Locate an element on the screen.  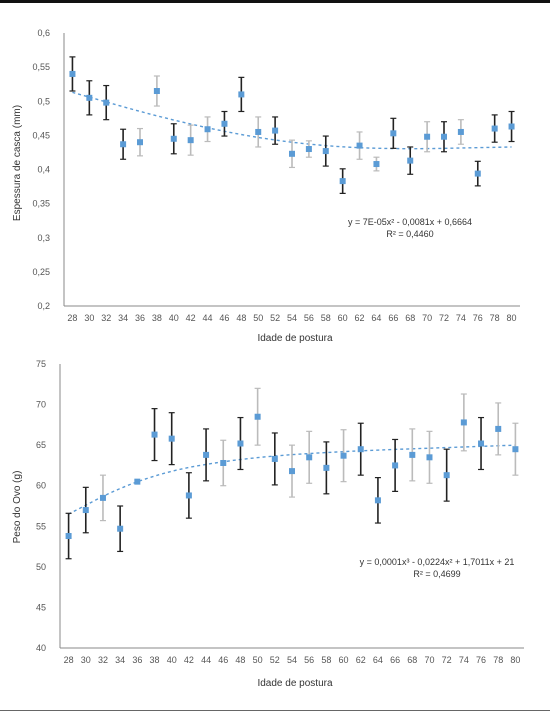
shell-thickness-x-tick-label: 32 is located at coordinates (106, 318).